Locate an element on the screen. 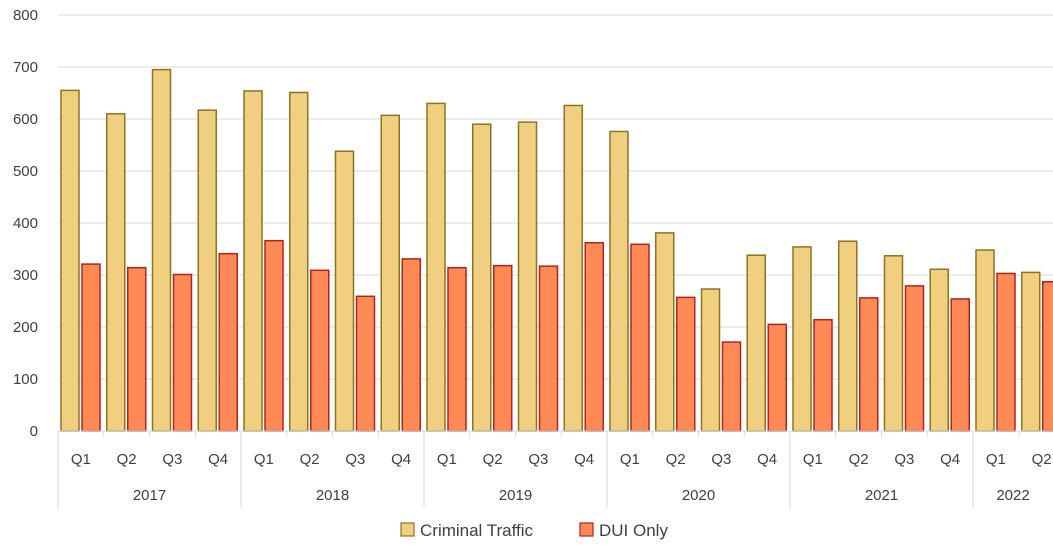 The width and height of the screenshot is (1053, 545). legend-label: DUI Only is located at coordinates (633, 530).